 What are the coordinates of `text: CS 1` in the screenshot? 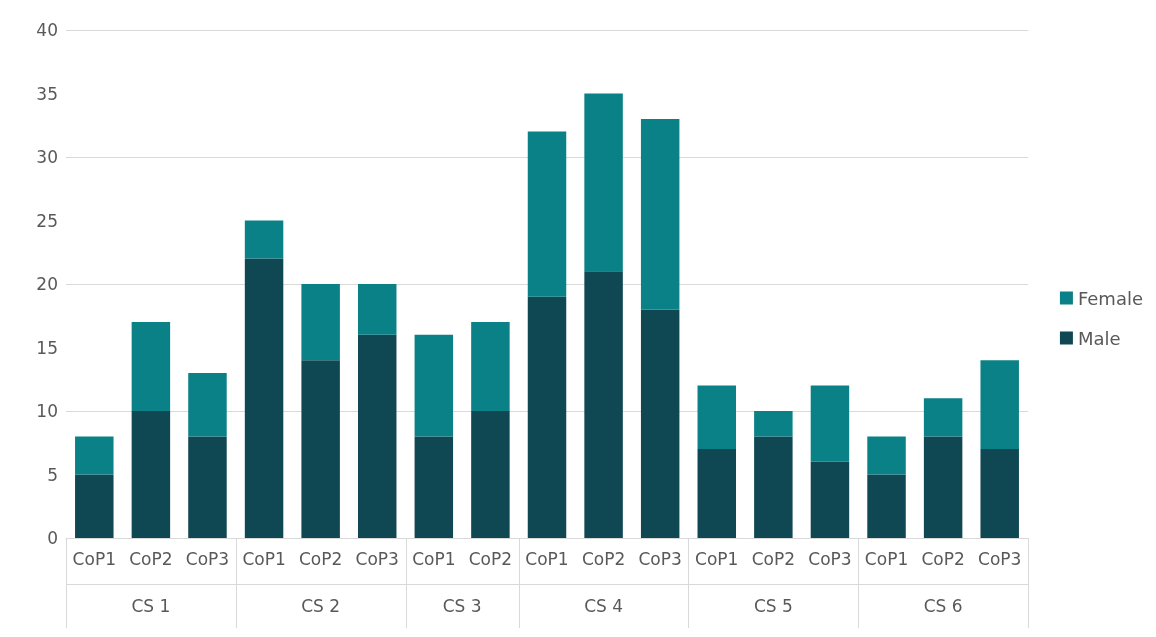 It's located at (151, 606).